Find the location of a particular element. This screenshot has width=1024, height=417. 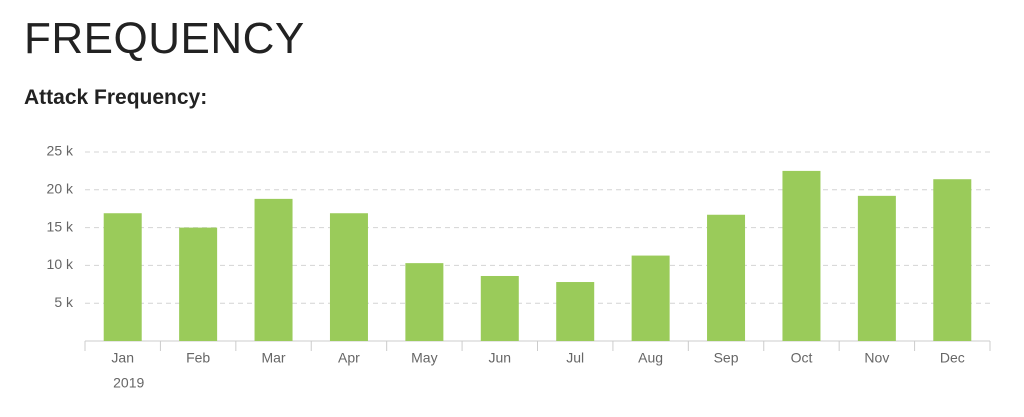

y-tick-label: 15 k is located at coordinates (60, 226).